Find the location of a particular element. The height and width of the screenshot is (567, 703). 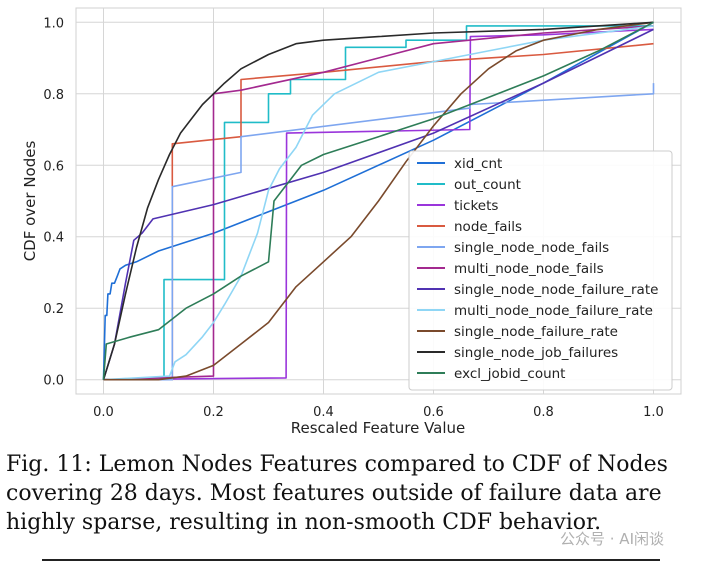

legend-label: single_node_failure_rate is located at coordinates (536, 332).